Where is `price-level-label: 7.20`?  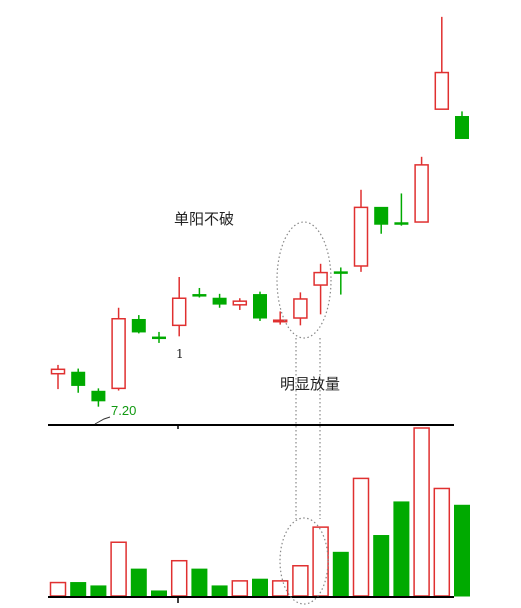
price-level-label: 7.20 is located at coordinates (123, 410).